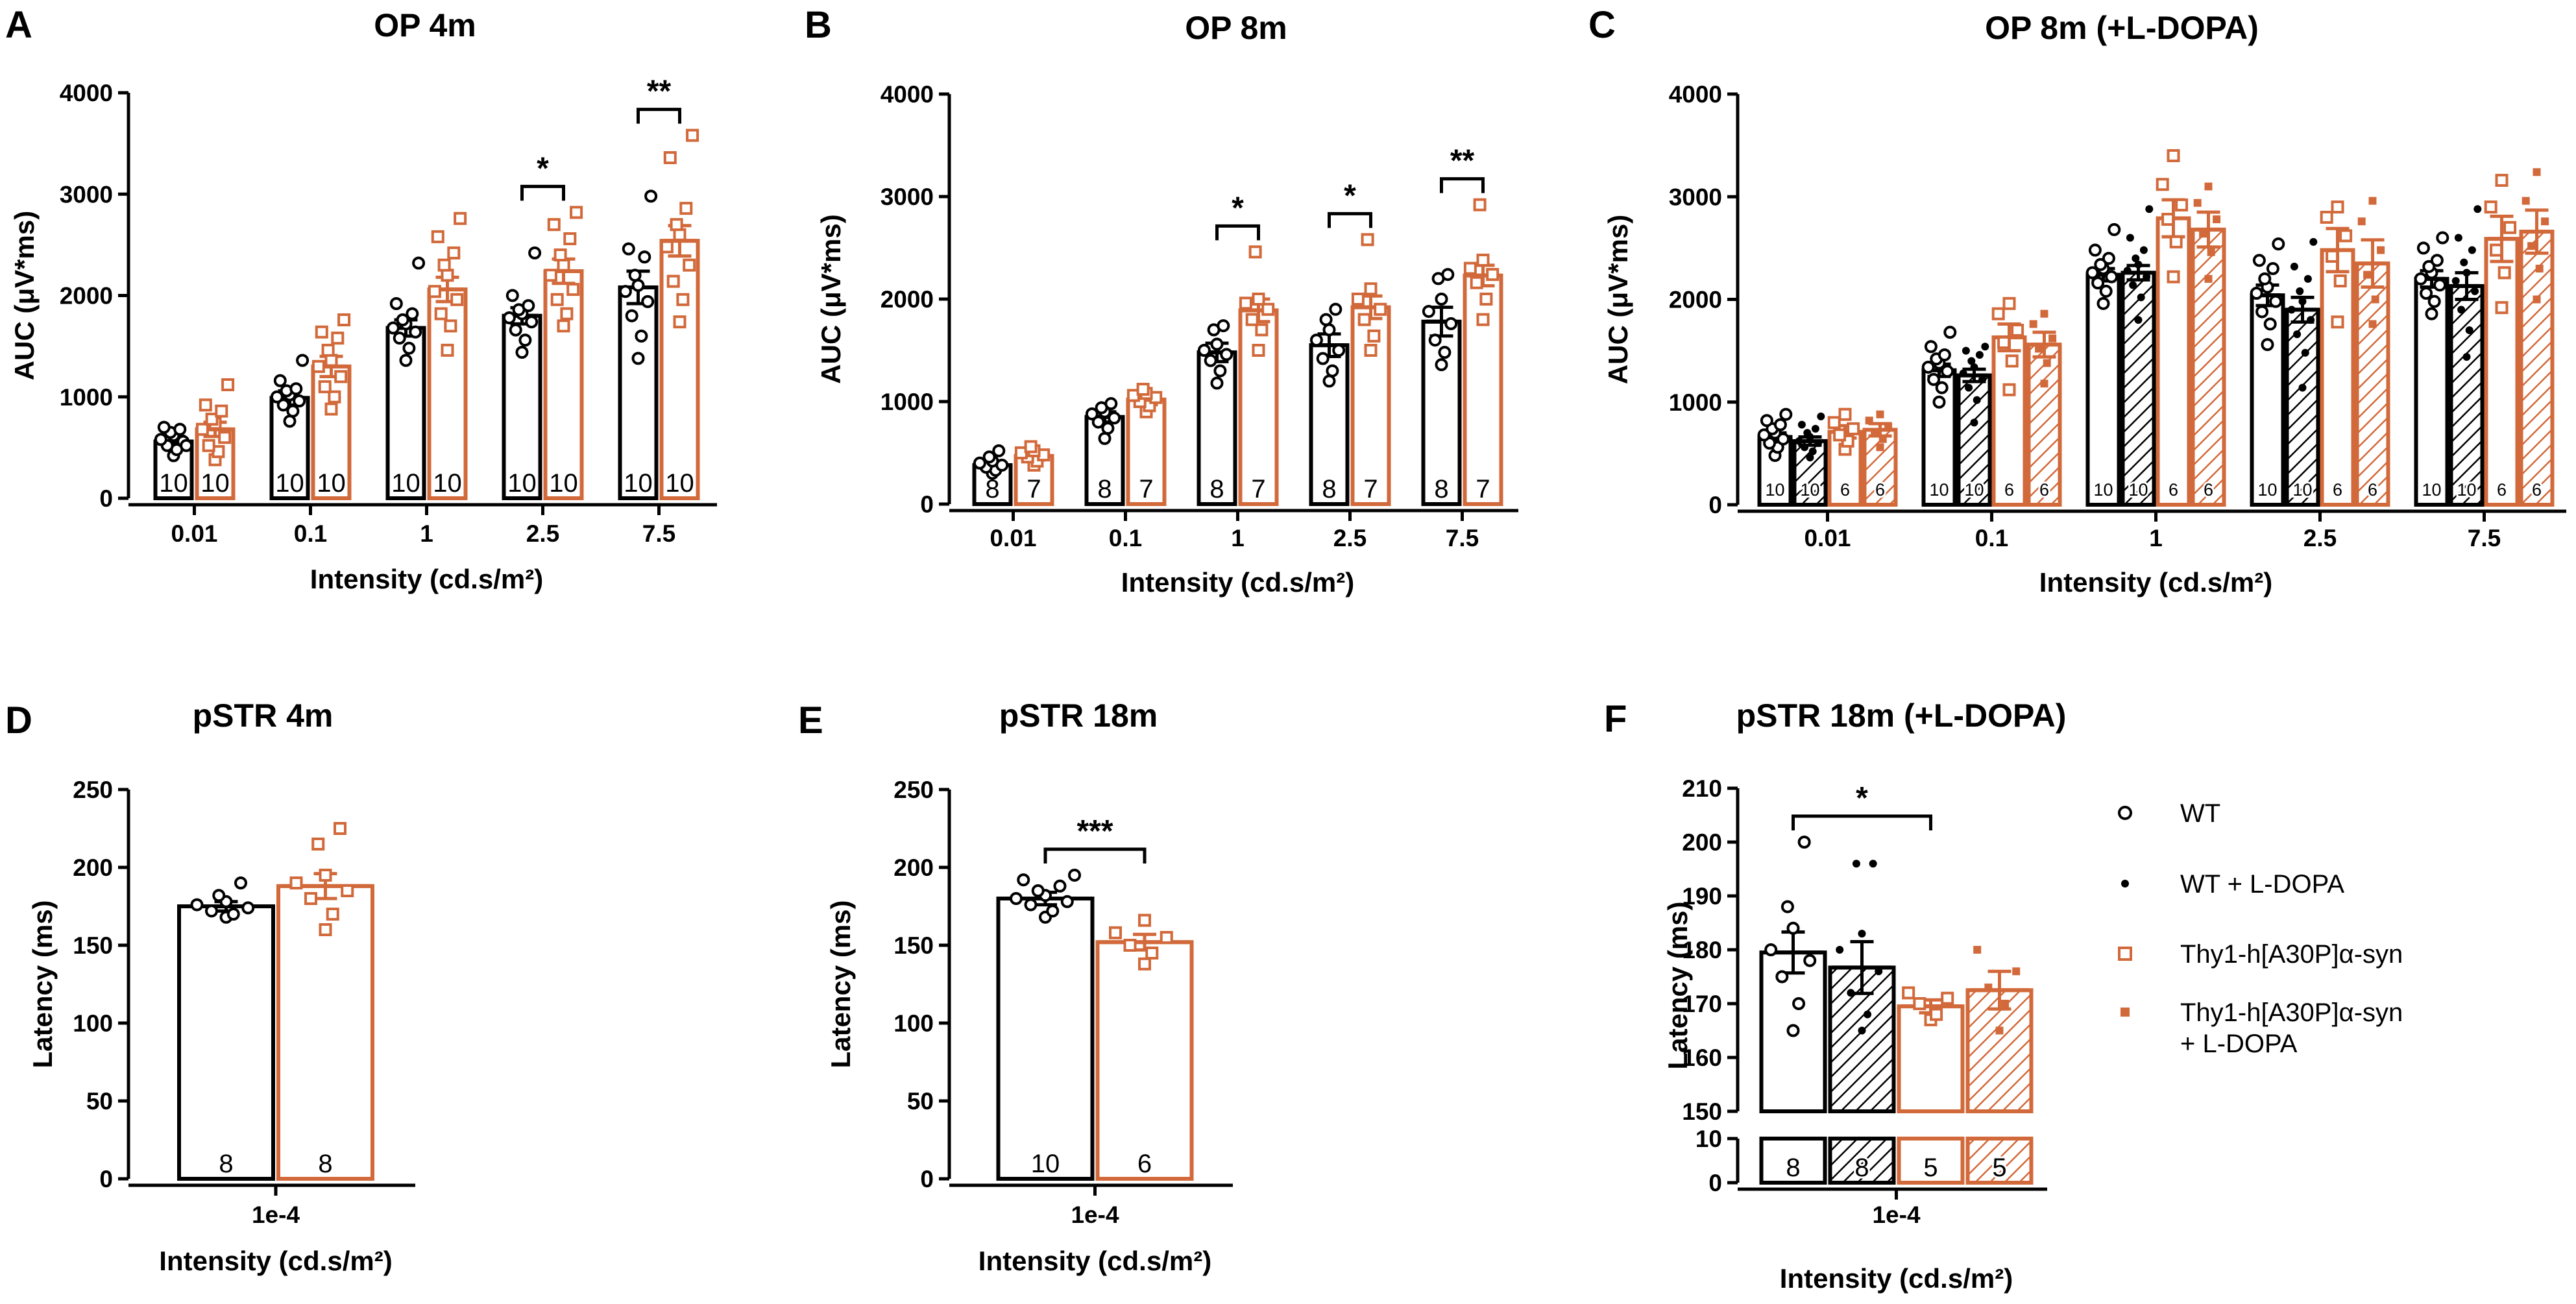 The width and height of the screenshot is (2576, 1304). What do you see at coordinates (2291, 1012) in the screenshot?
I see `legend-label: Thy1-h[A30P]α-syn` at bounding box center [2291, 1012].